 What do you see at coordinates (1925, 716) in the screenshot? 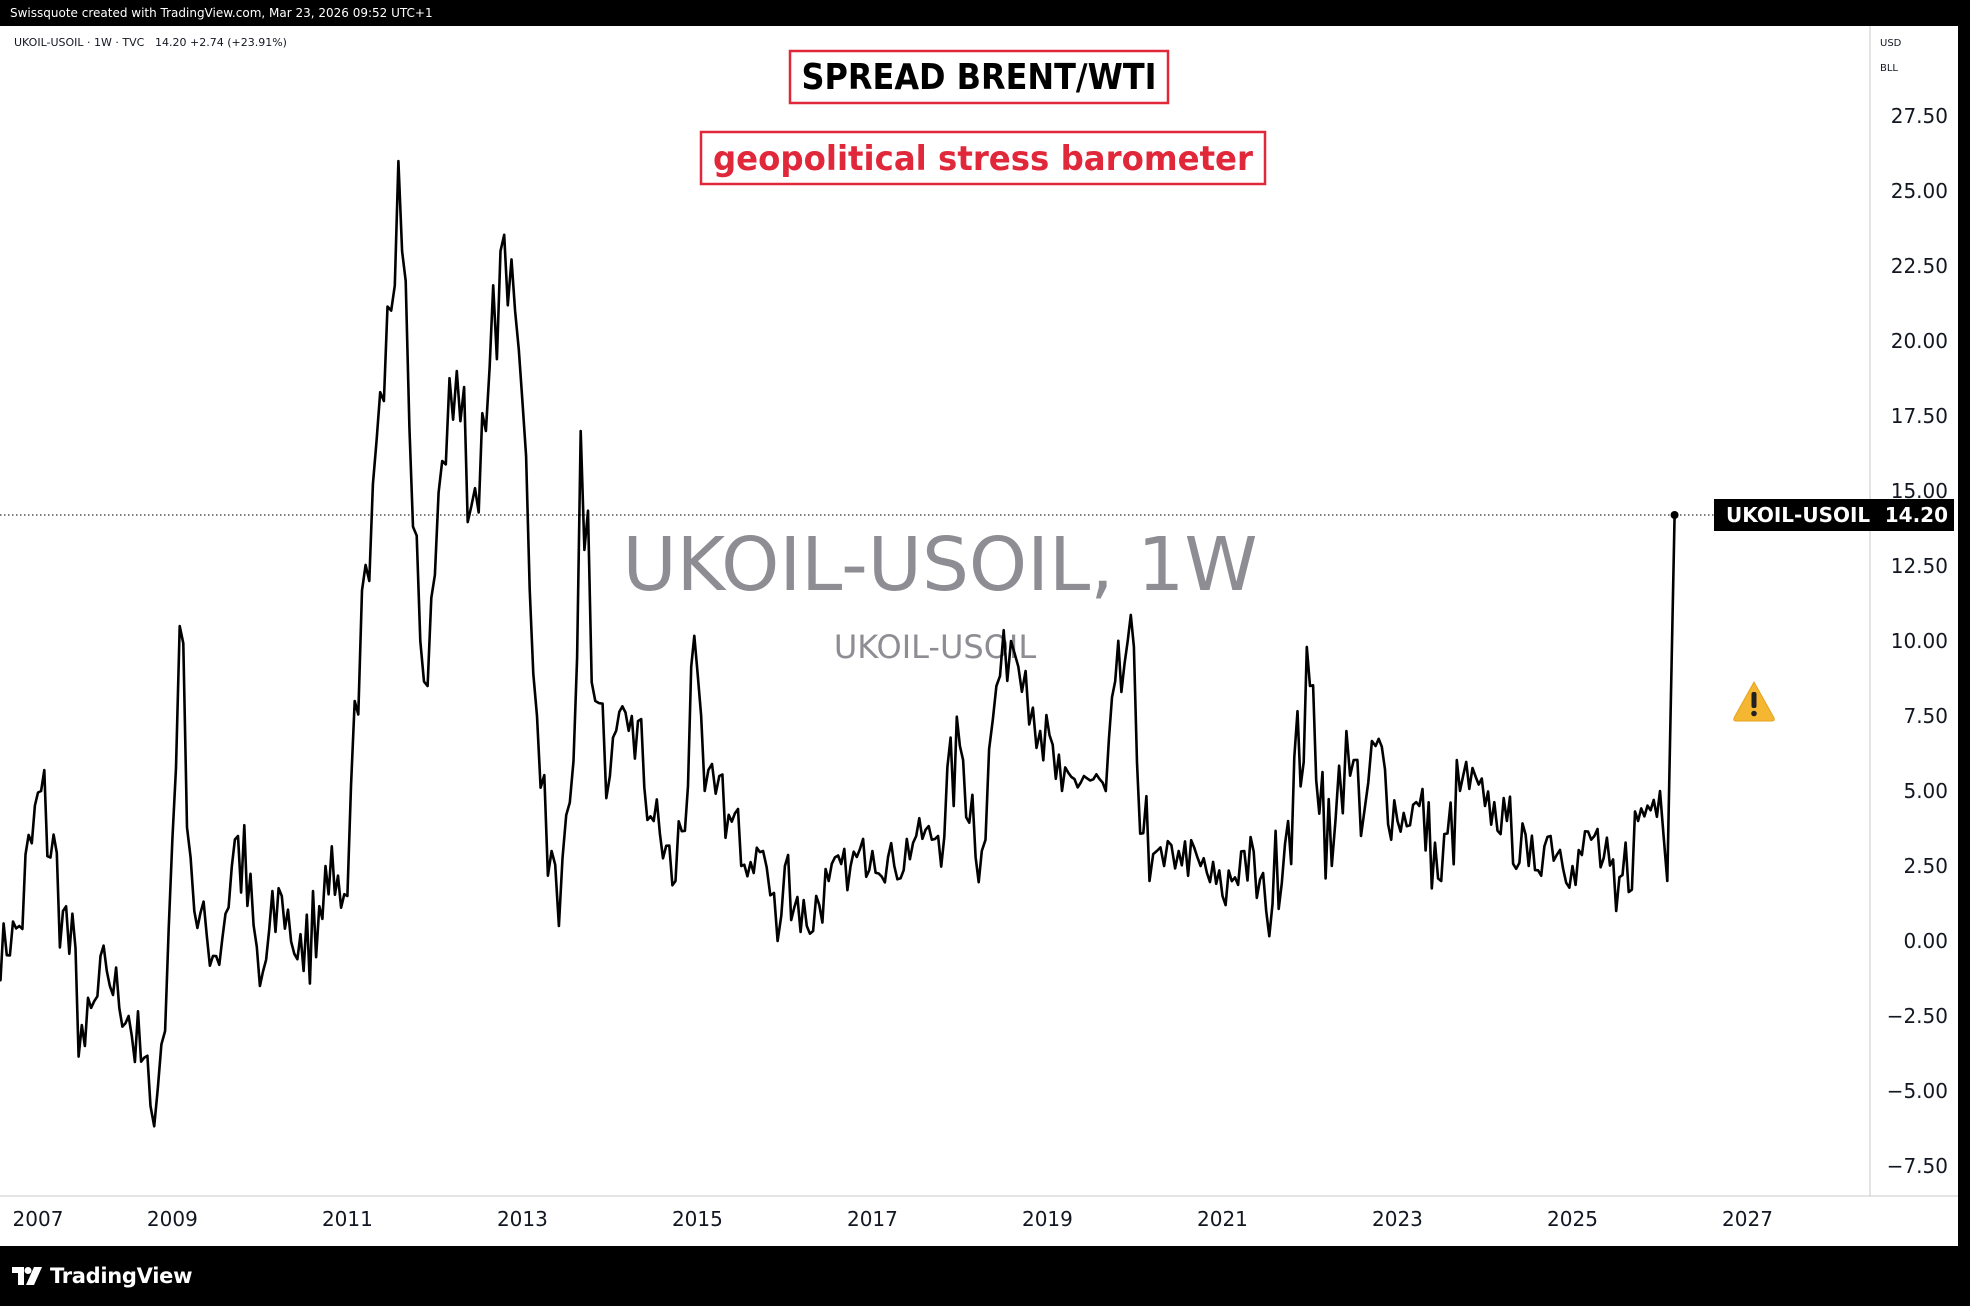
I see `y-tick-label: 7.50` at bounding box center [1925, 716].